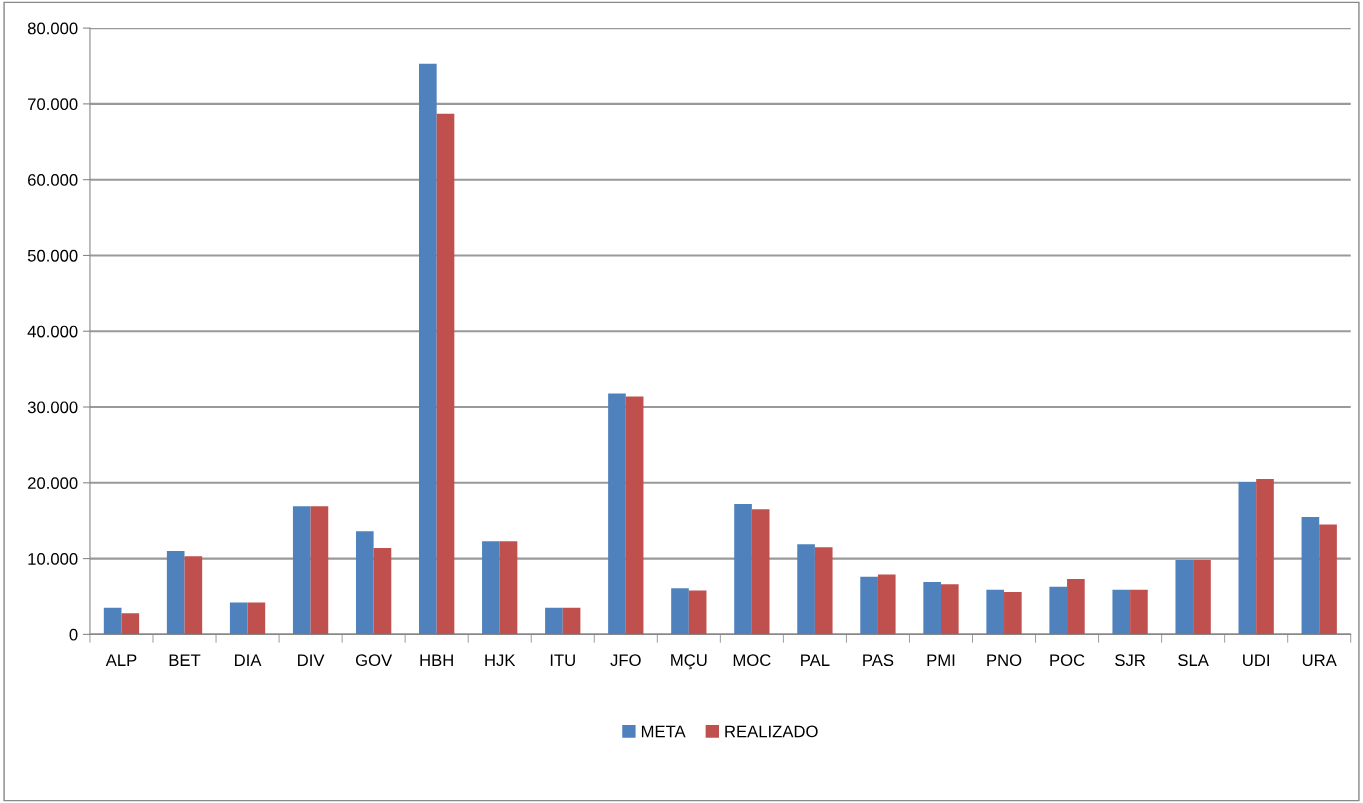 This screenshot has height=803, width=1363. Describe the element at coordinates (52, 407) in the screenshot. I see `y-tick-label: 30.000` at that location.